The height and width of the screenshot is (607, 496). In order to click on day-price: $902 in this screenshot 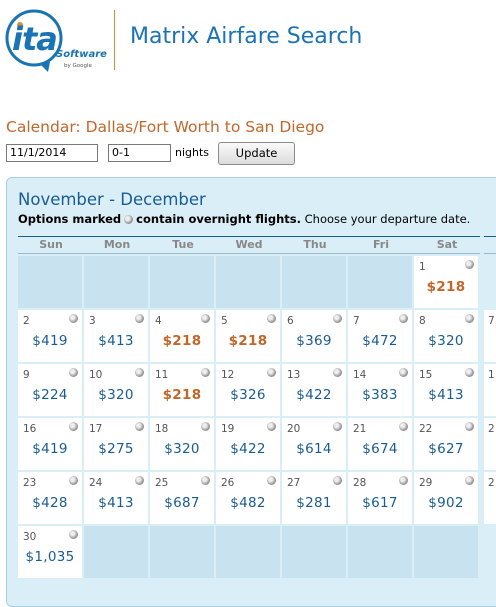, I will do `click(446, 503)`.